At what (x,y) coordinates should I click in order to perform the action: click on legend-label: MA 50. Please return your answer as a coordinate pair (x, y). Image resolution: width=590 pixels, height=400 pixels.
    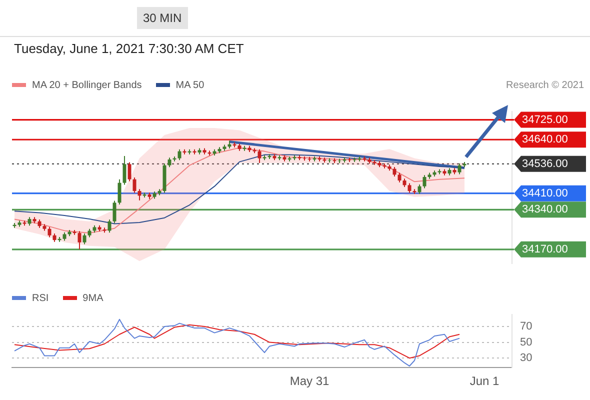
    Looking at the image, I should click on (189, 85).